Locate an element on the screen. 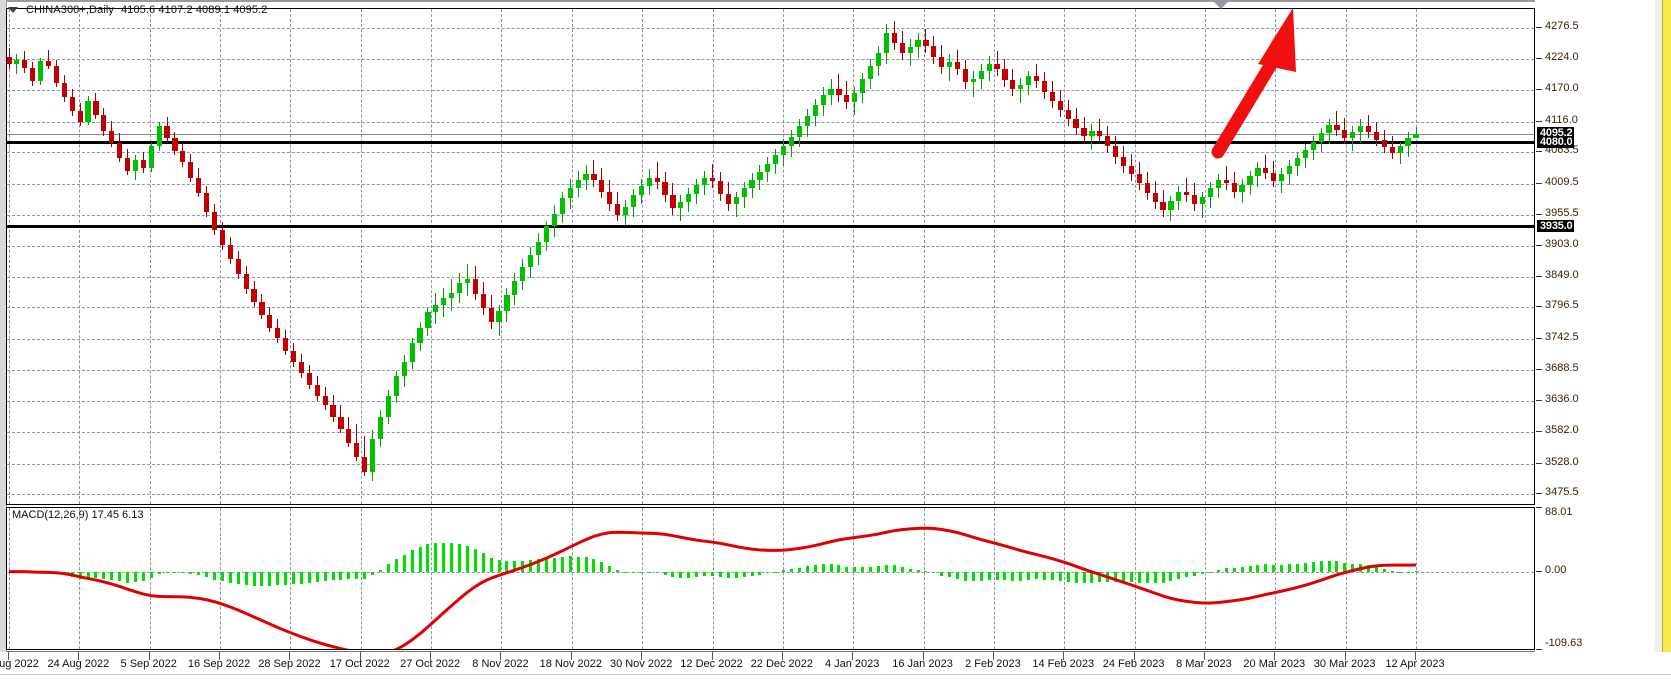 The image size is (1671, 680). collapse-caret-icon is located at coordinates (13, 10).